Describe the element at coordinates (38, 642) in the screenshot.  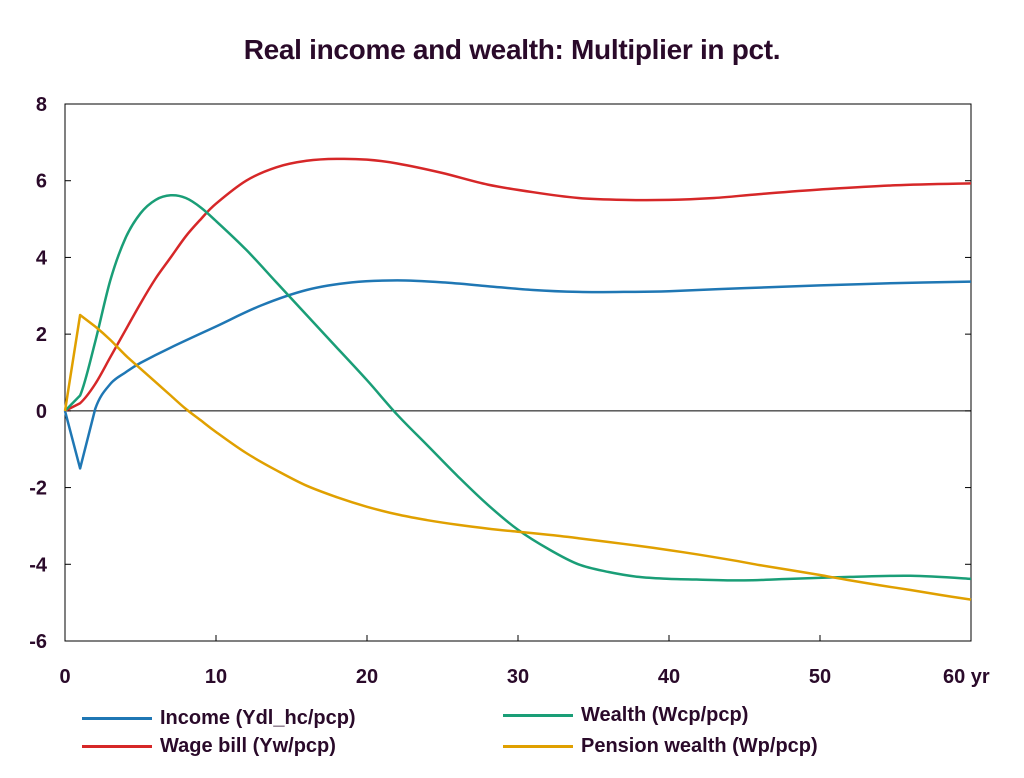
I see `y-tick-label: -6` at that location.